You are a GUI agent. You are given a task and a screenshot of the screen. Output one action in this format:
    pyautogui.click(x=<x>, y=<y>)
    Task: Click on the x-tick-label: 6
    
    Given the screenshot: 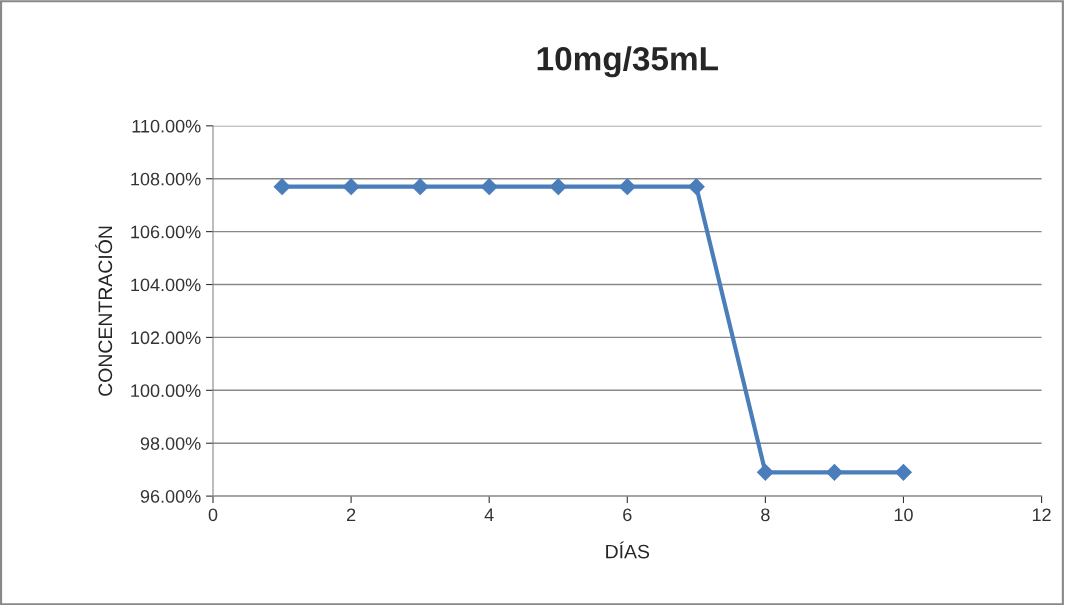 What is the action you would take?
    pyautogui.click(x=627, y=515)
    